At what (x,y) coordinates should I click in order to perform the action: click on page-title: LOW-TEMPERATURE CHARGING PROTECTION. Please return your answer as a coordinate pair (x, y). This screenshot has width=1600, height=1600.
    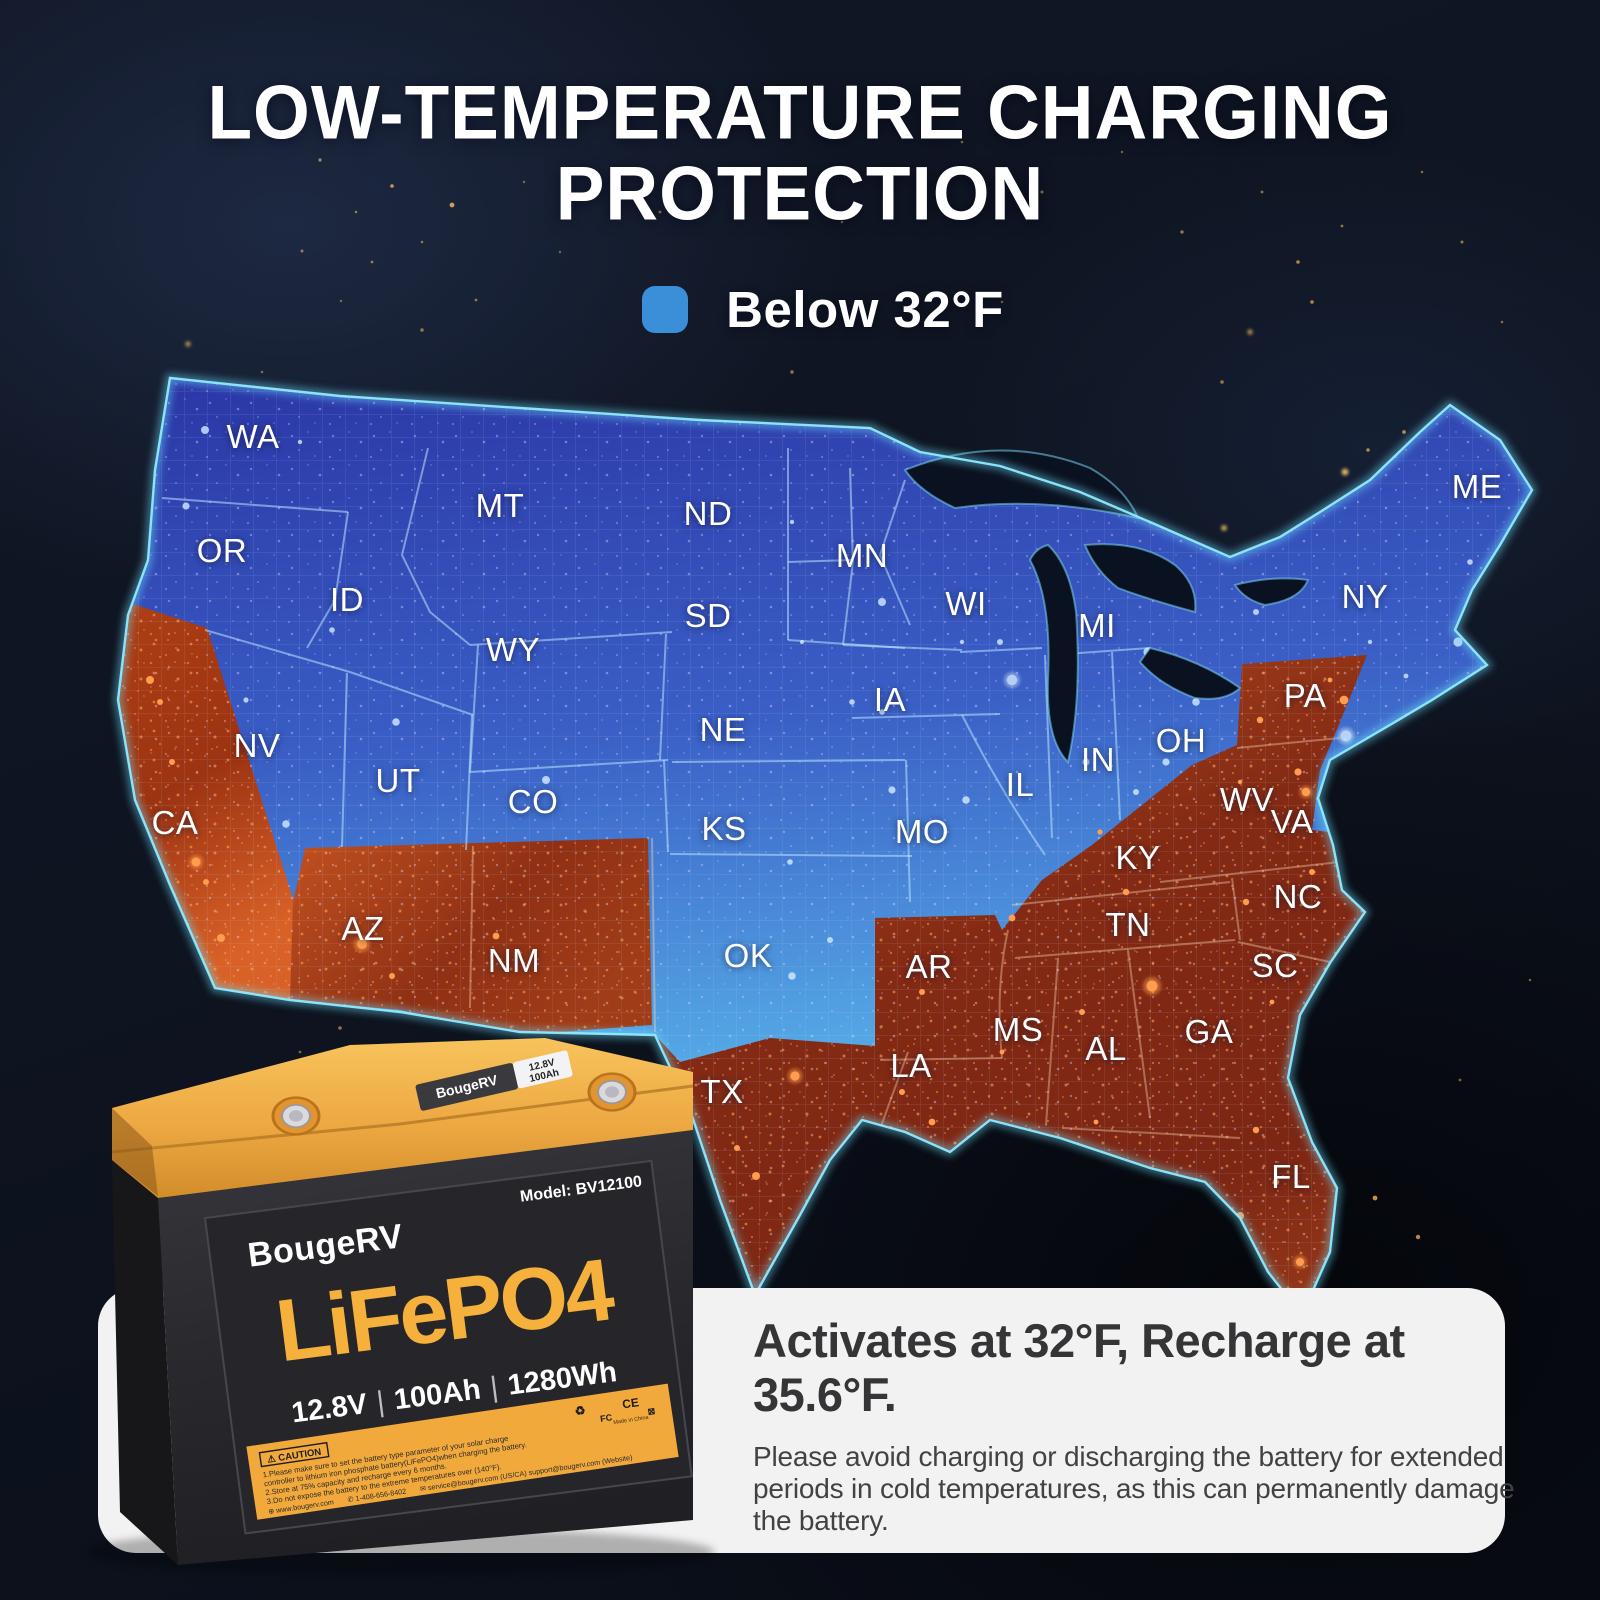
    Looking at the image, I should click on (800, 153).